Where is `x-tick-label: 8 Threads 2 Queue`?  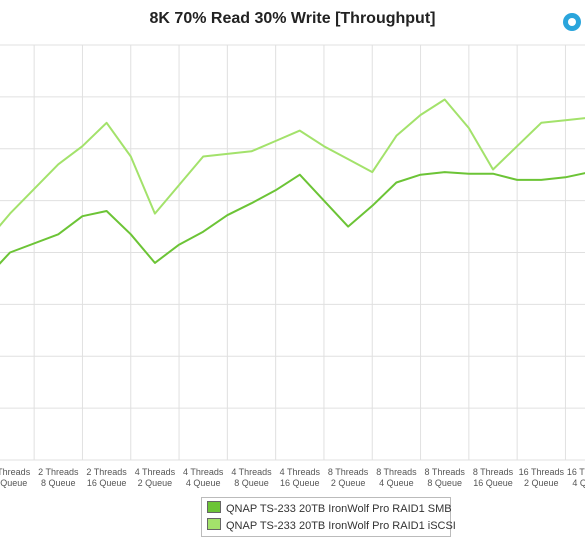
x-tick-label: 8 Threads 2 Queue is located at coordinates (348, 477).